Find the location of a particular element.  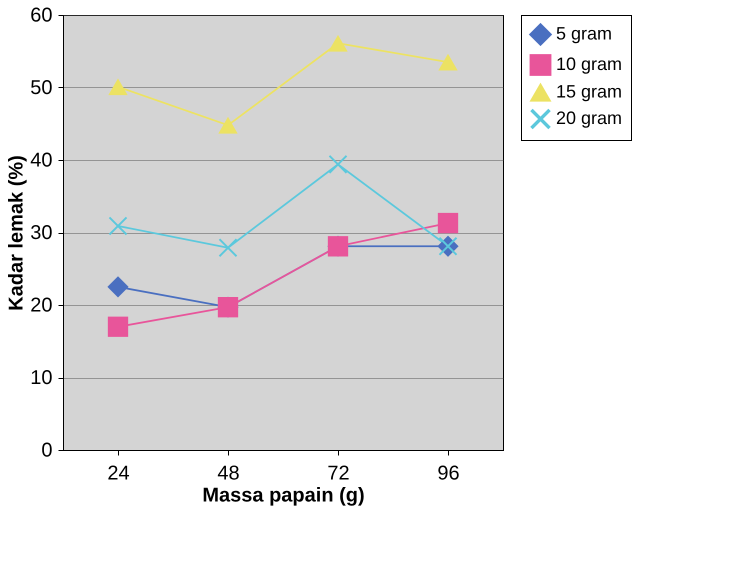

y-tick-label: 60 is located at coordinates (41, 15).